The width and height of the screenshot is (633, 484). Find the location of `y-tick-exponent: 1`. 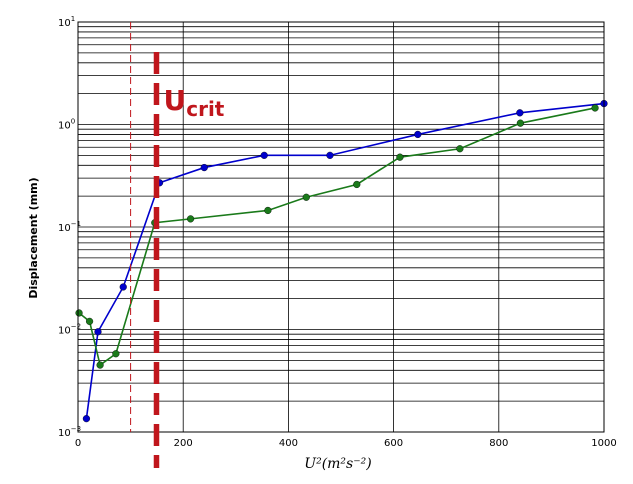

y-tick-exponent: 1 is located at coordinates (73, 19).